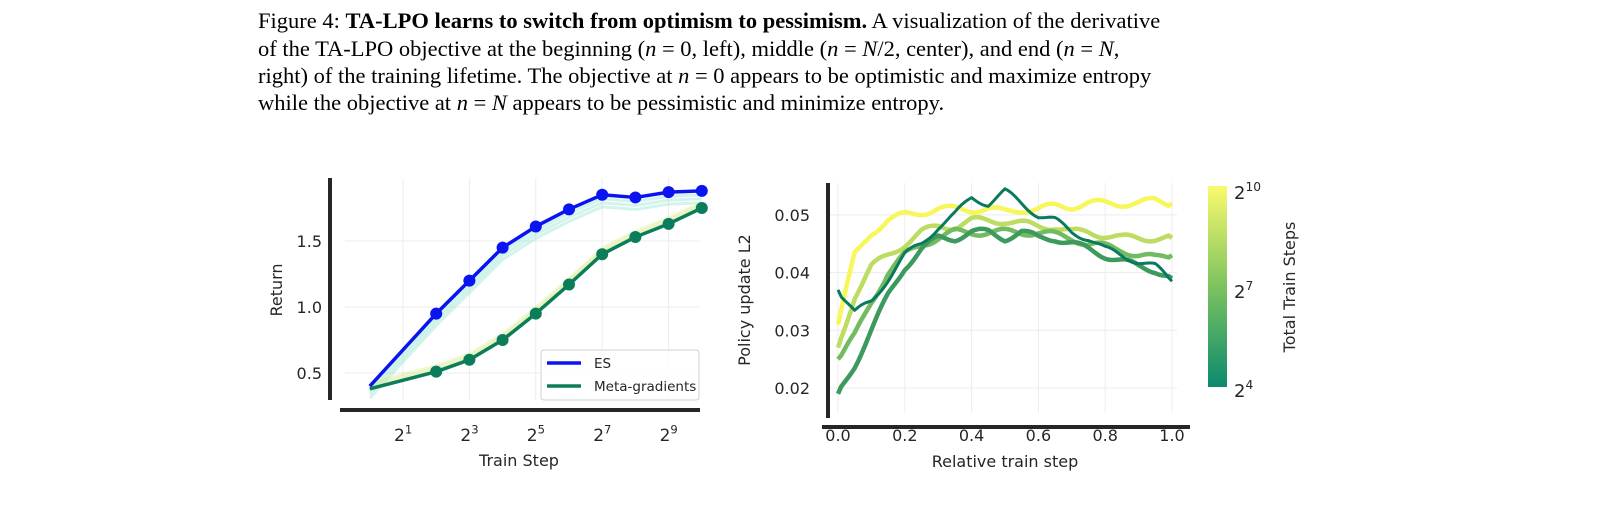 The width and height of the screenshot is (1618, 528). Describe the element at coordinates (302, 20) in the screenshot. I see `caption-text: Figure 4:` at that location.